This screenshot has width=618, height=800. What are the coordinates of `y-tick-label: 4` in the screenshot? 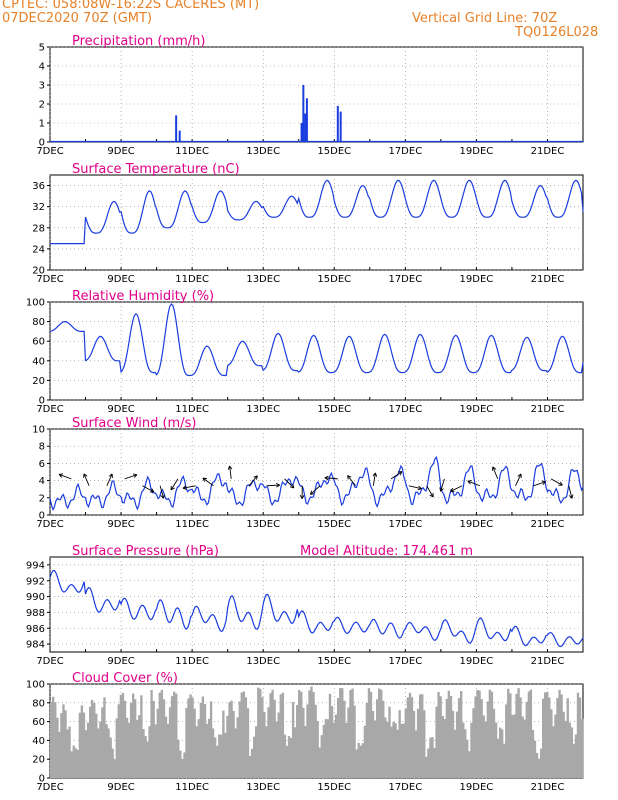 It's located at (42, 67).